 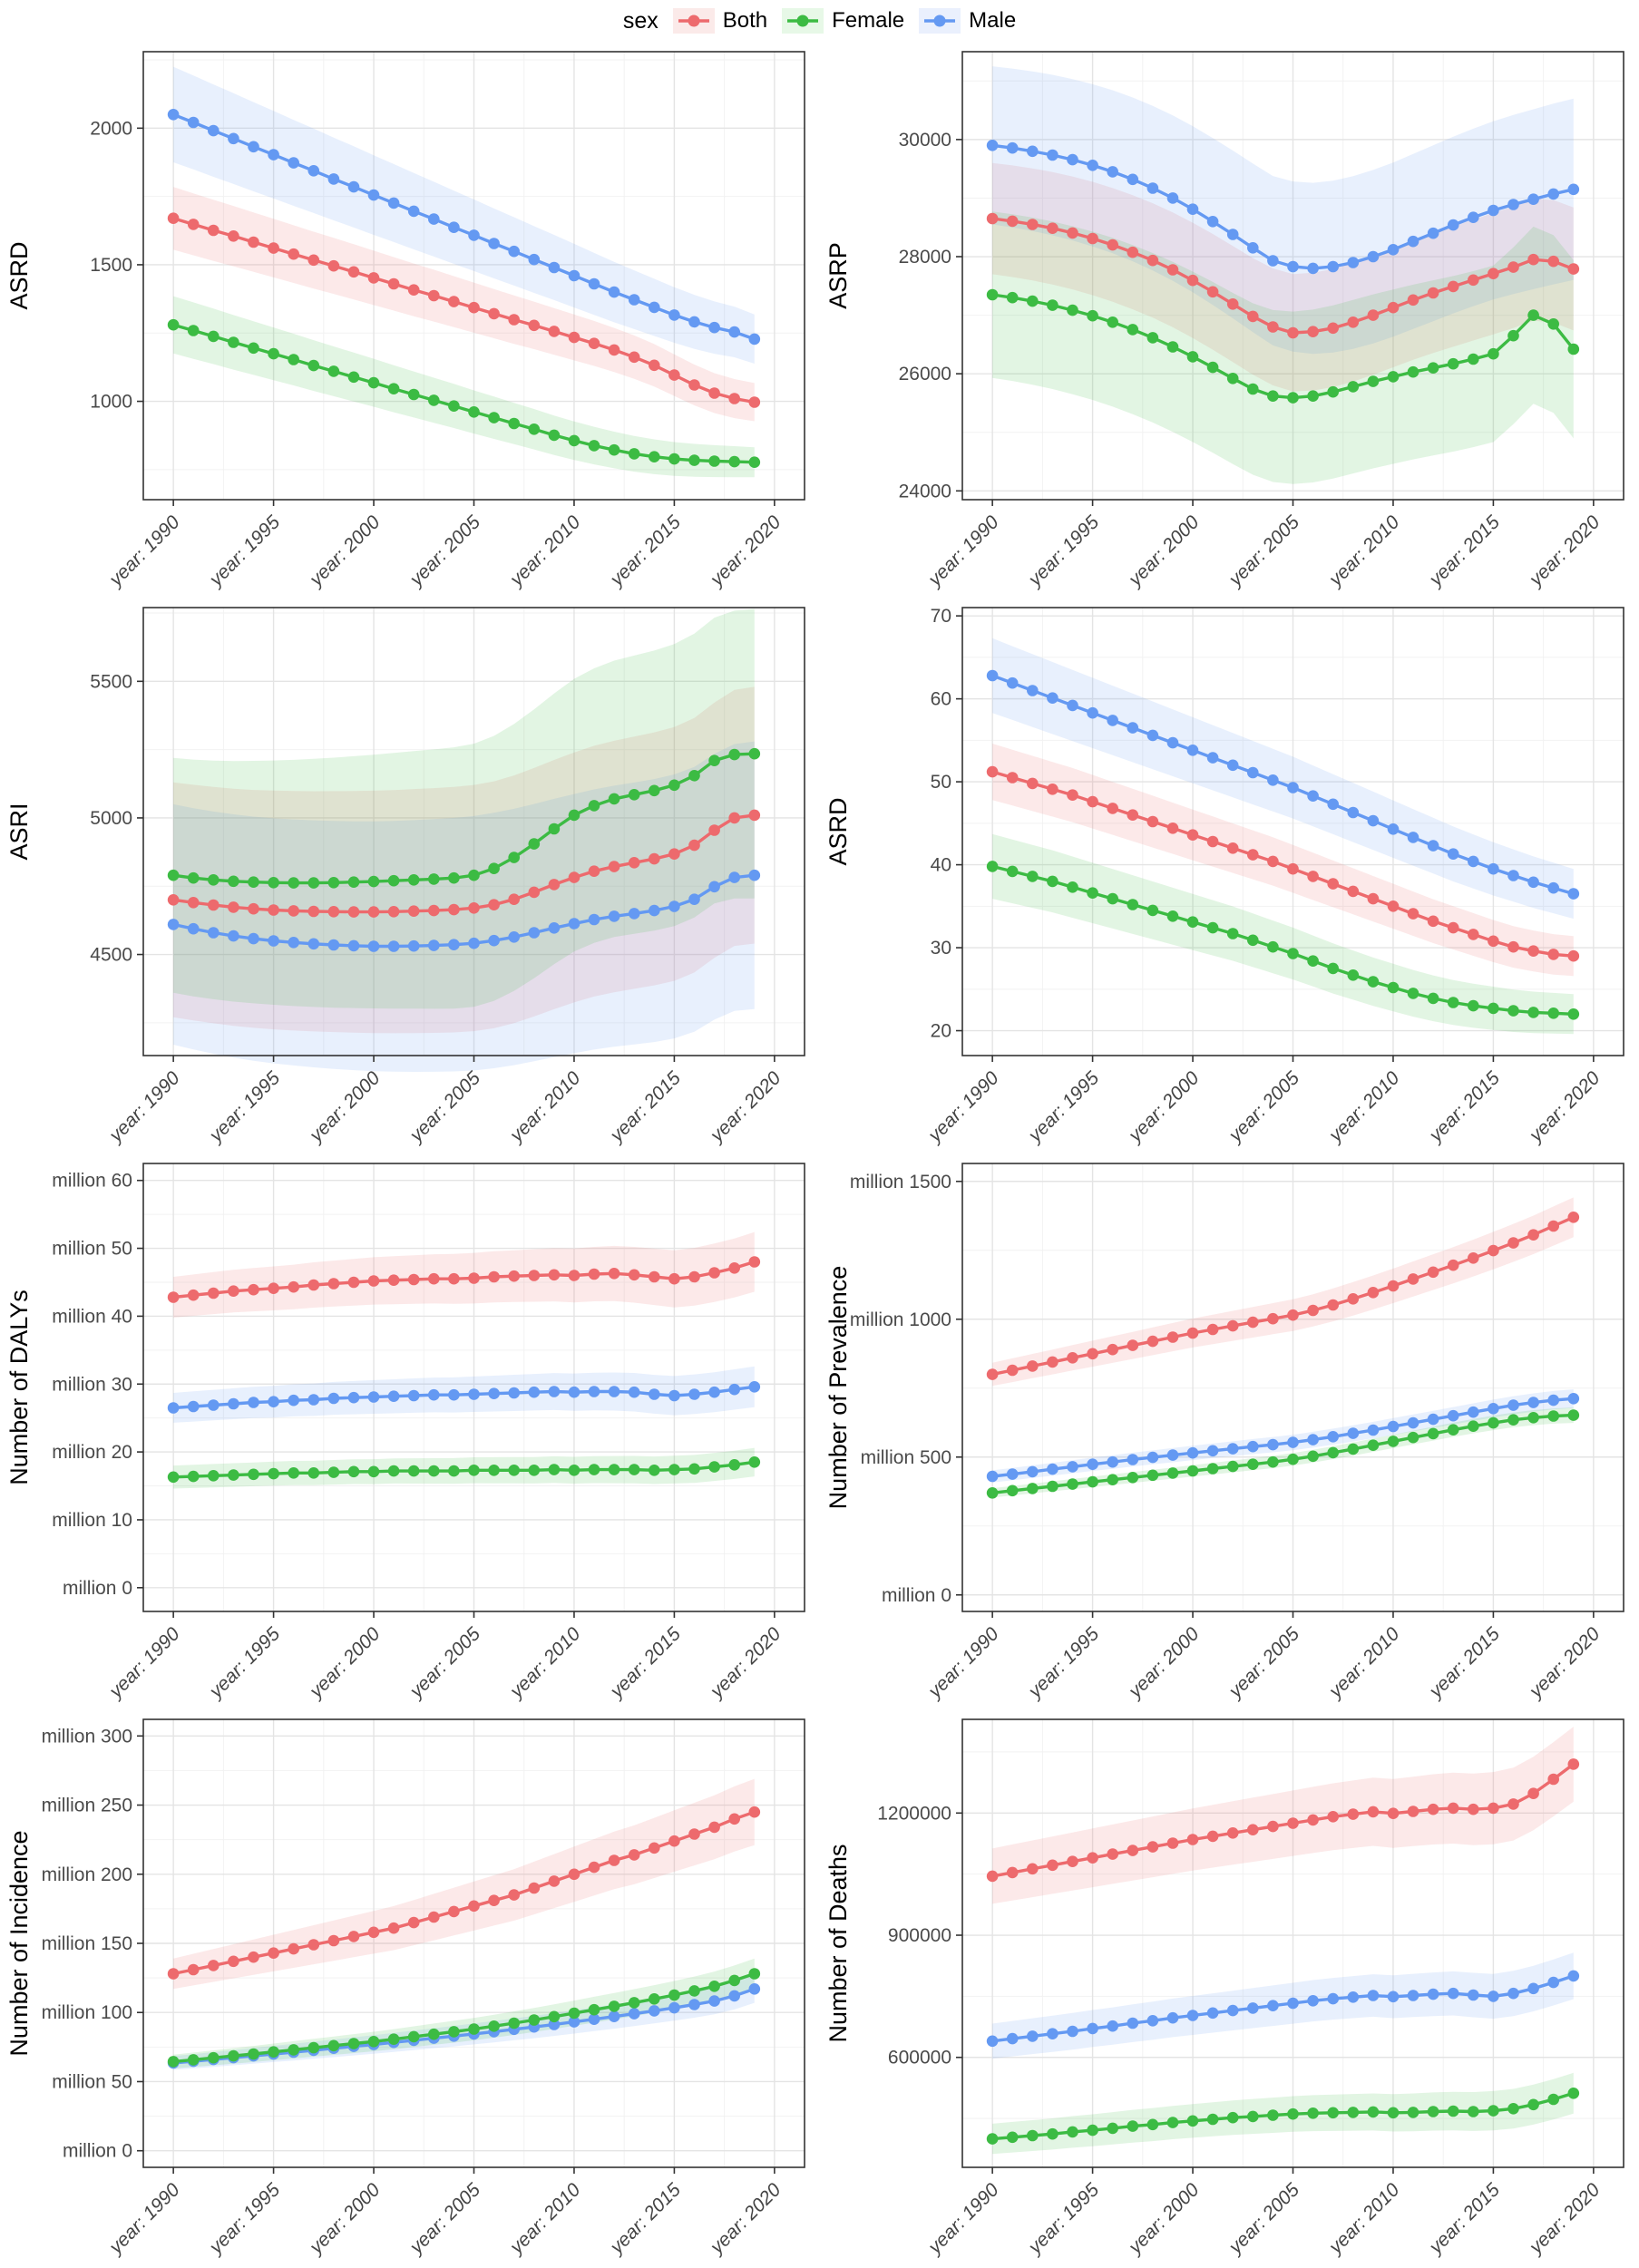 I want to click on points-both, so click(x=1283, y=1296).